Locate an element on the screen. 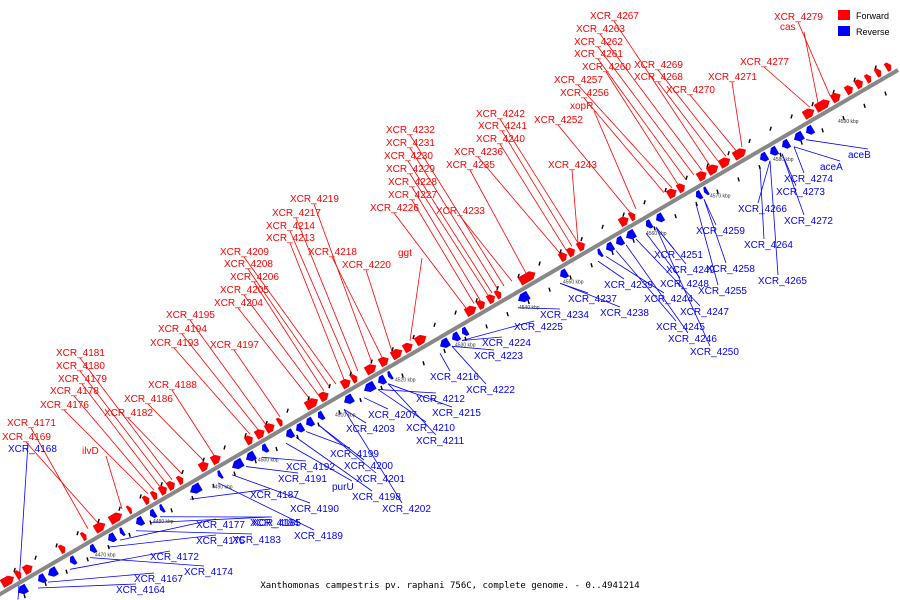  forward-gene-label: XCR_4180 is located at coordinates (80, 366).